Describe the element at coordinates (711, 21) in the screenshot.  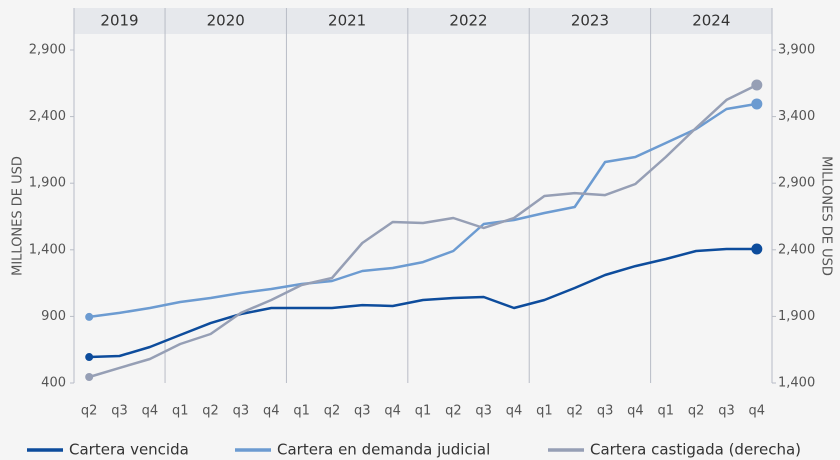
I see `year-label: 2024` at that location.